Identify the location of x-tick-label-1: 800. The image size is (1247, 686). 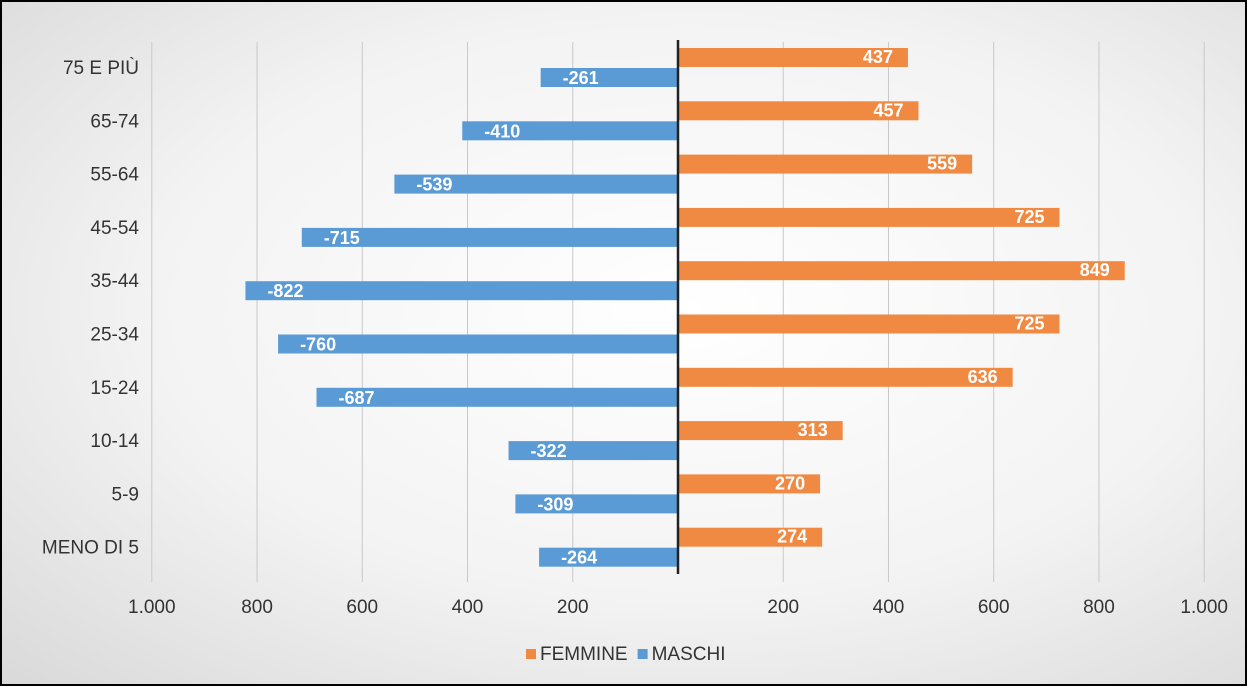
(257, 607).